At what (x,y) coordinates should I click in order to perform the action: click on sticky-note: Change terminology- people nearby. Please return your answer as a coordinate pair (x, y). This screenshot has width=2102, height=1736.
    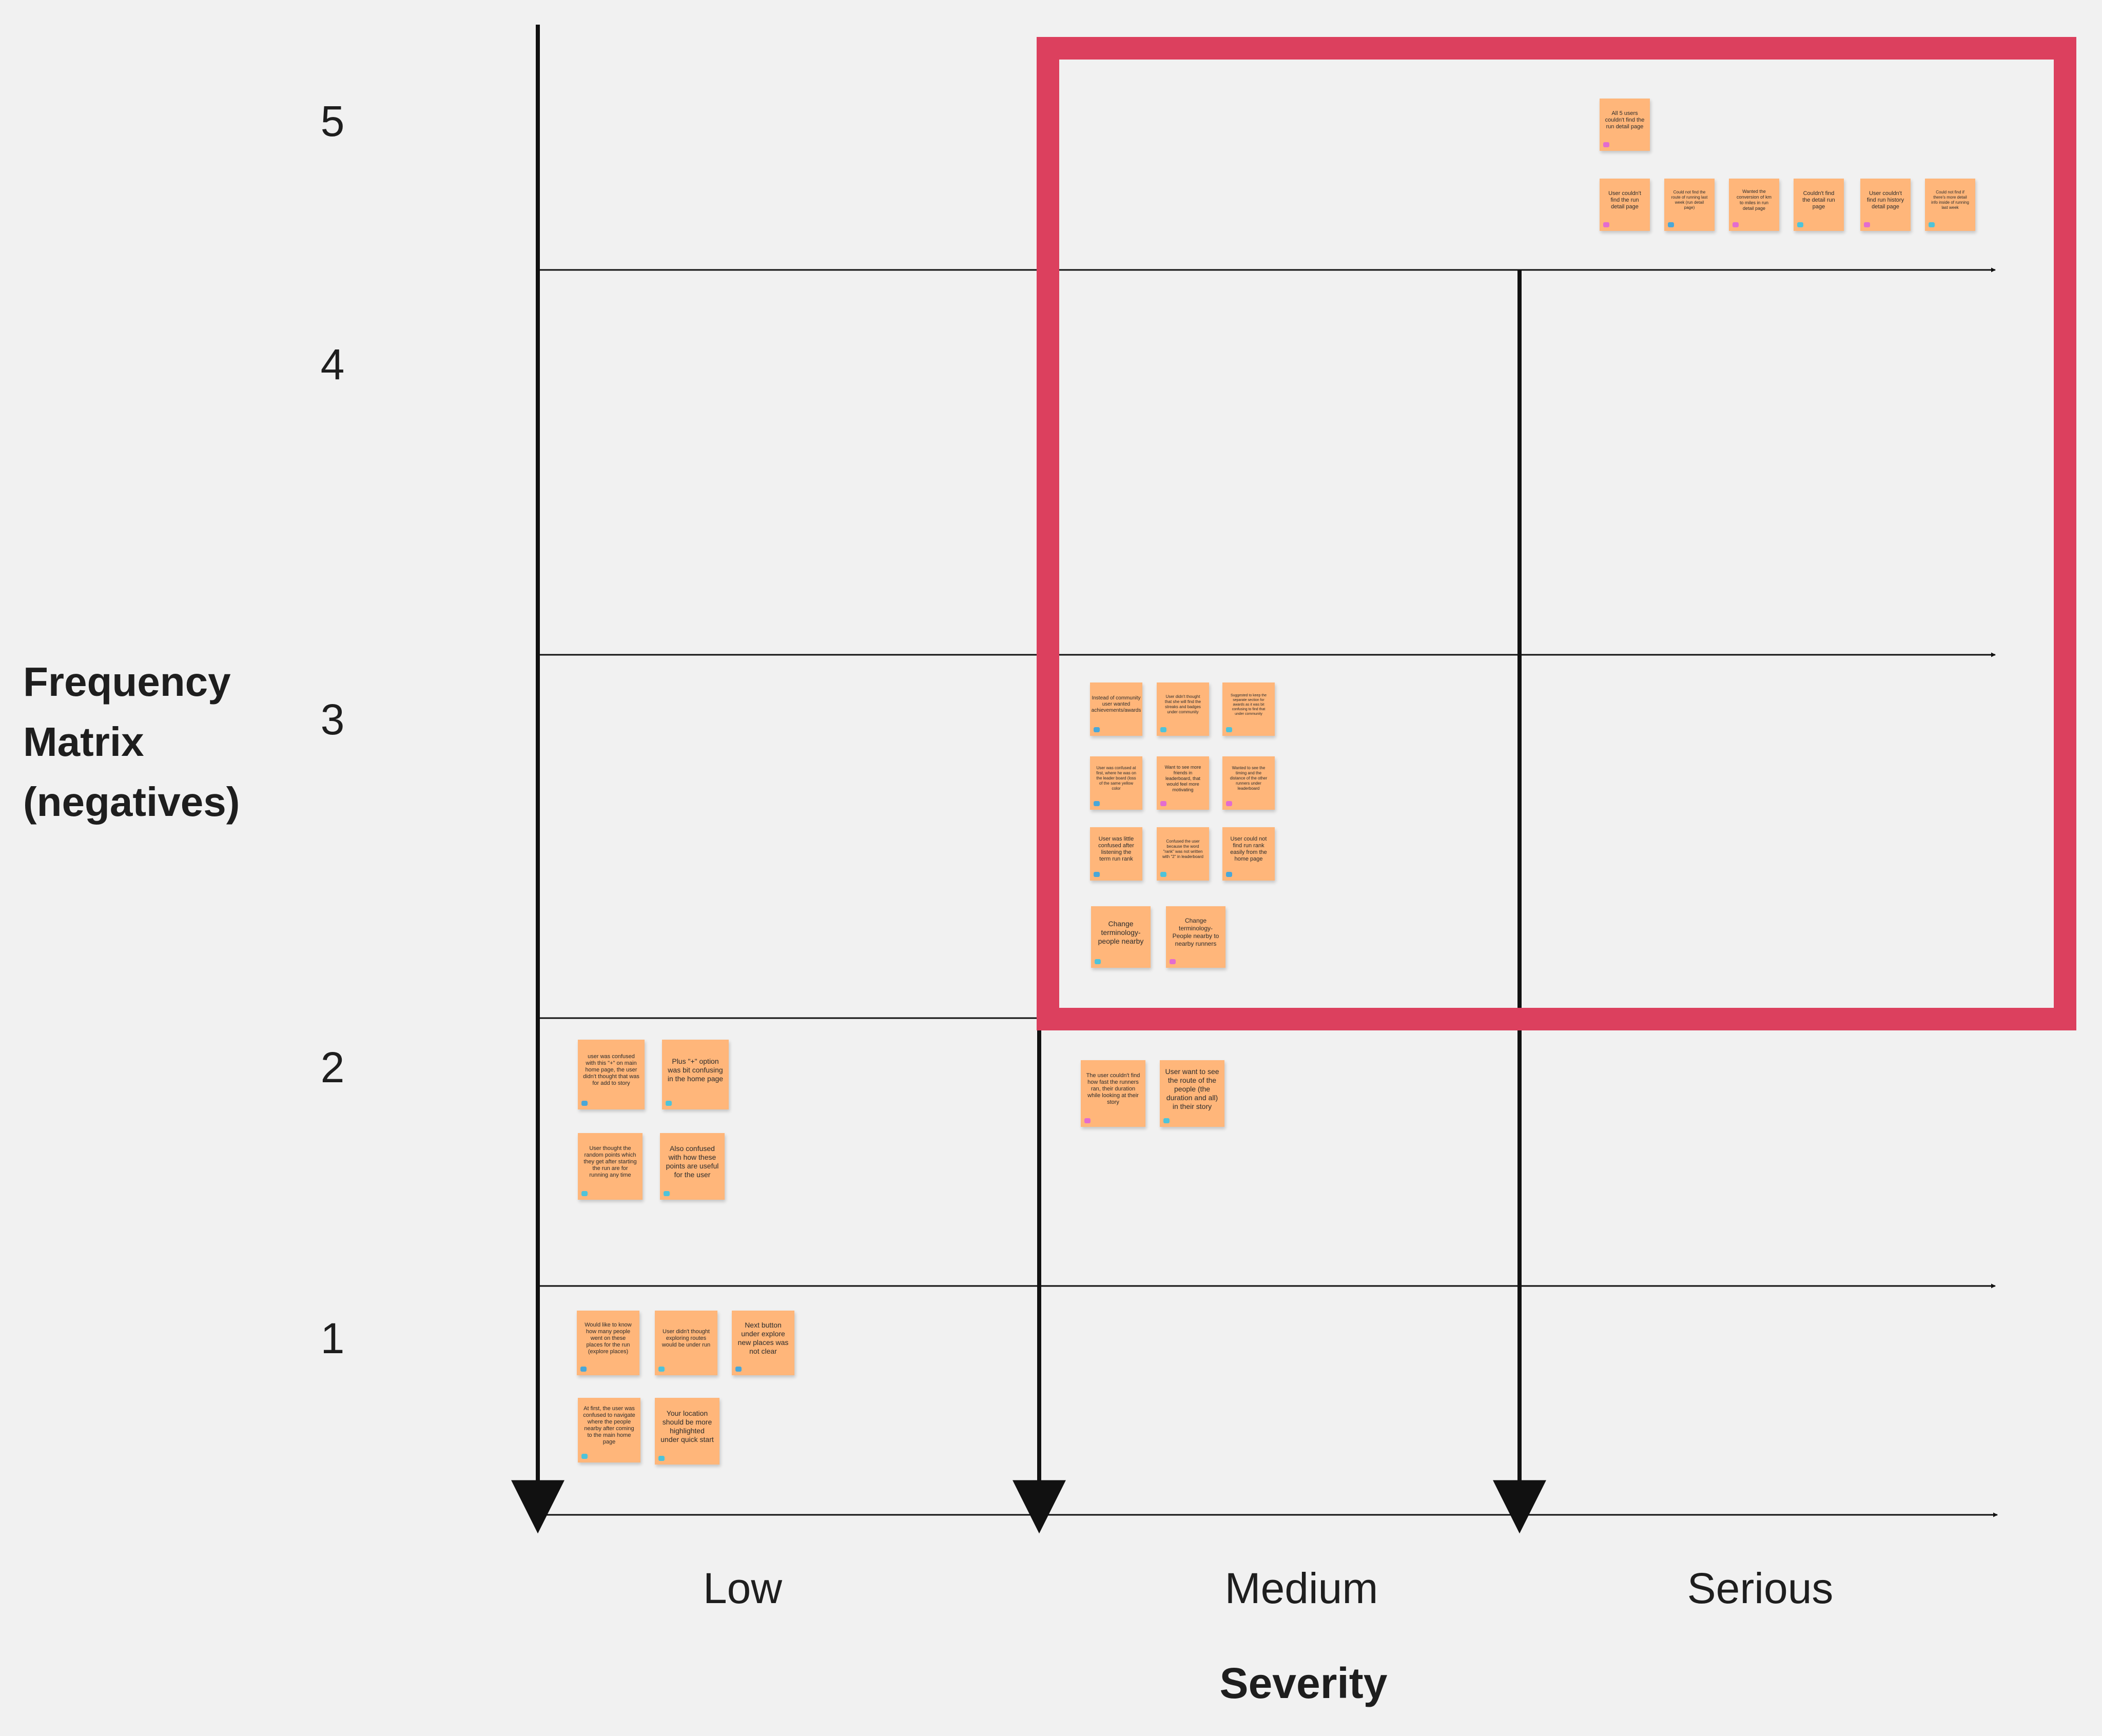
    Looking at the image, I should click on (1121, 937).